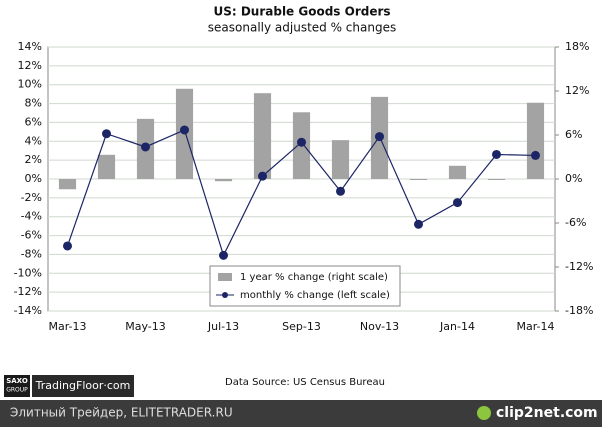  Describe the element at coordinates (305, 286) in the screenshot. I see `legend-box` at that location.